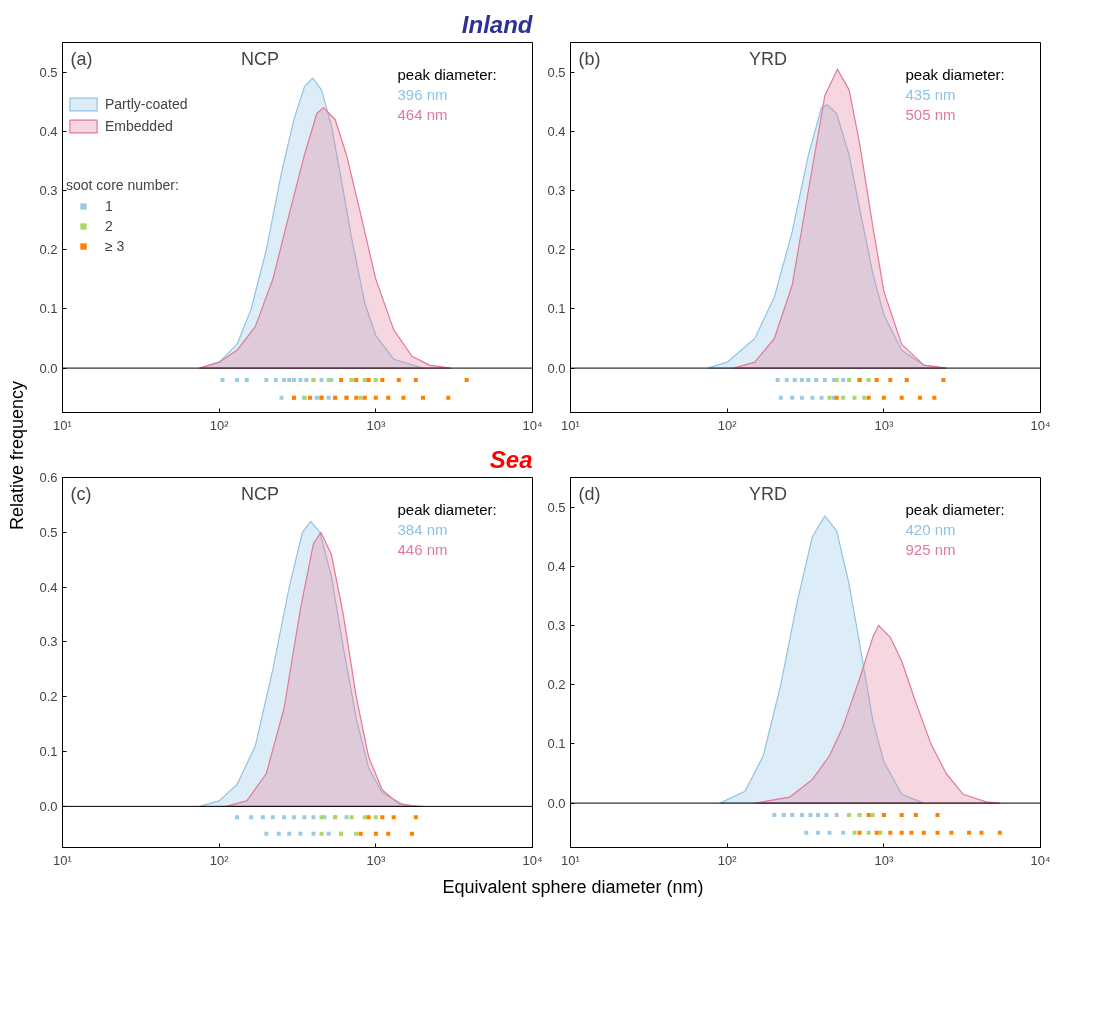 This screenshot has height=1010, width=1119. I want to click on legend-label: Embedded, so click(139, 126).